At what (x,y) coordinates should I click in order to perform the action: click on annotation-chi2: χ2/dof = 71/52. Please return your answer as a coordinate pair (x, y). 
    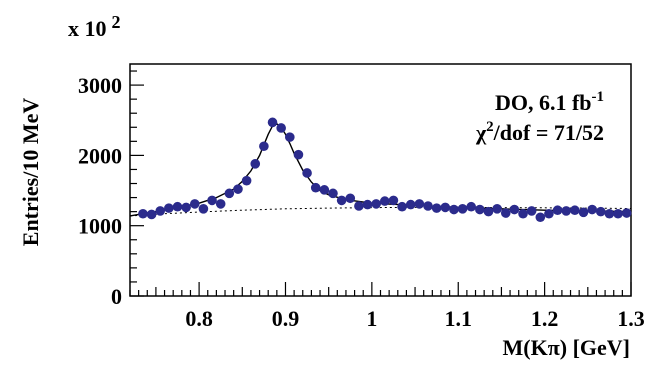
    Looking at the image, I should click on (539, 132).